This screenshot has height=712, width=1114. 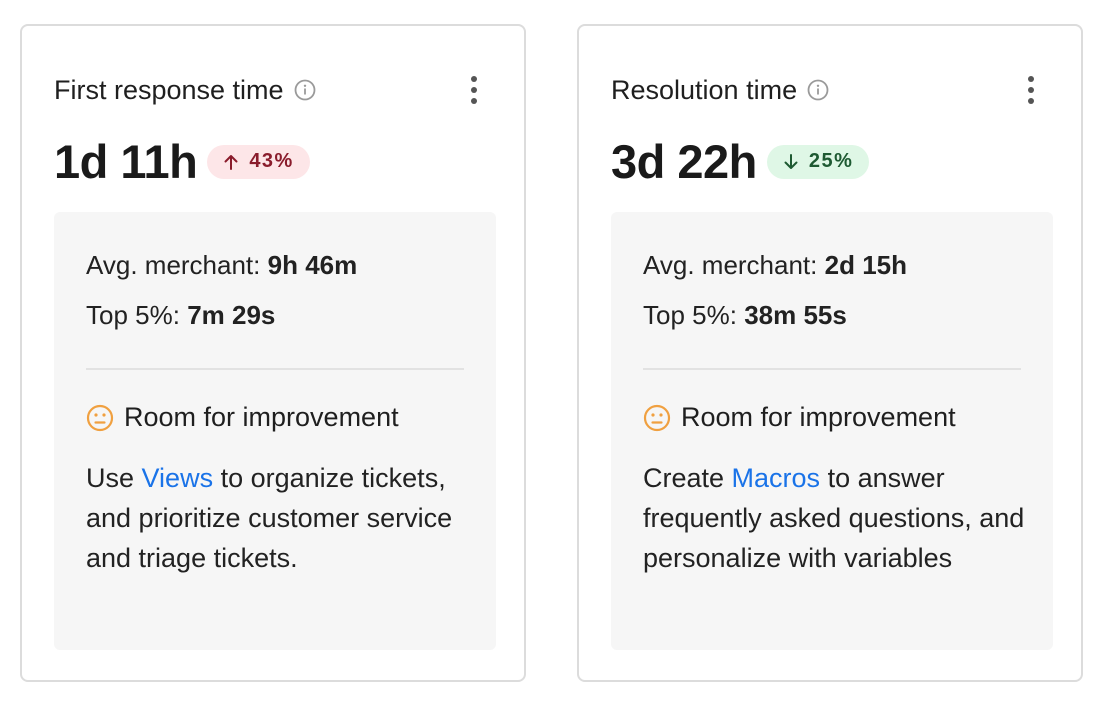 I want to click on card-header: First response time, so click(x=273, y=90).